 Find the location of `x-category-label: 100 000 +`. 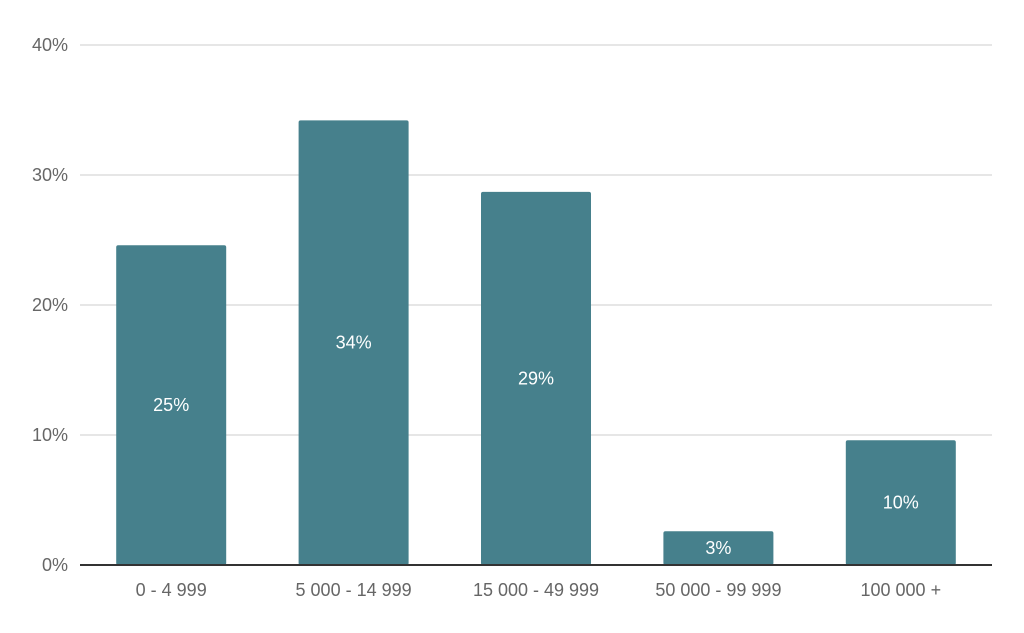

x-category-label: 100 000 + is located at coordinates (901, 590).